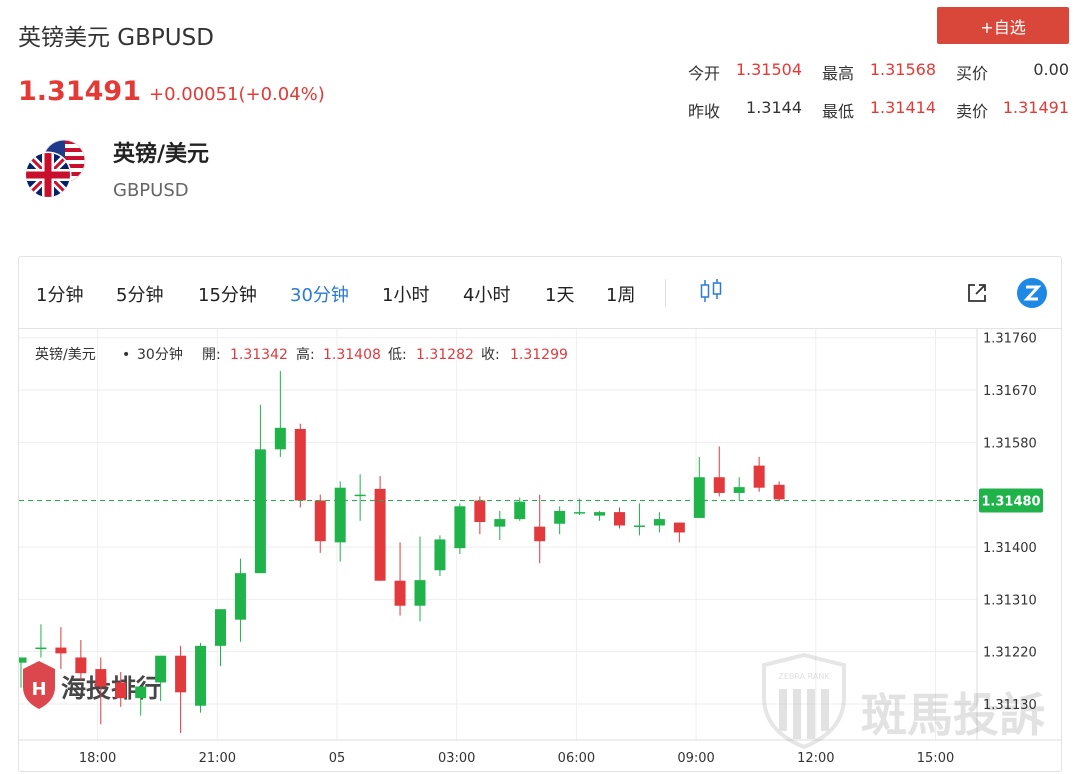 This screenshot has width=1083, height=774. What do you see at coordinates (539, 355) in the screenshot?
I see `legend-close: 1.31299` at bounding box center [539, 355].